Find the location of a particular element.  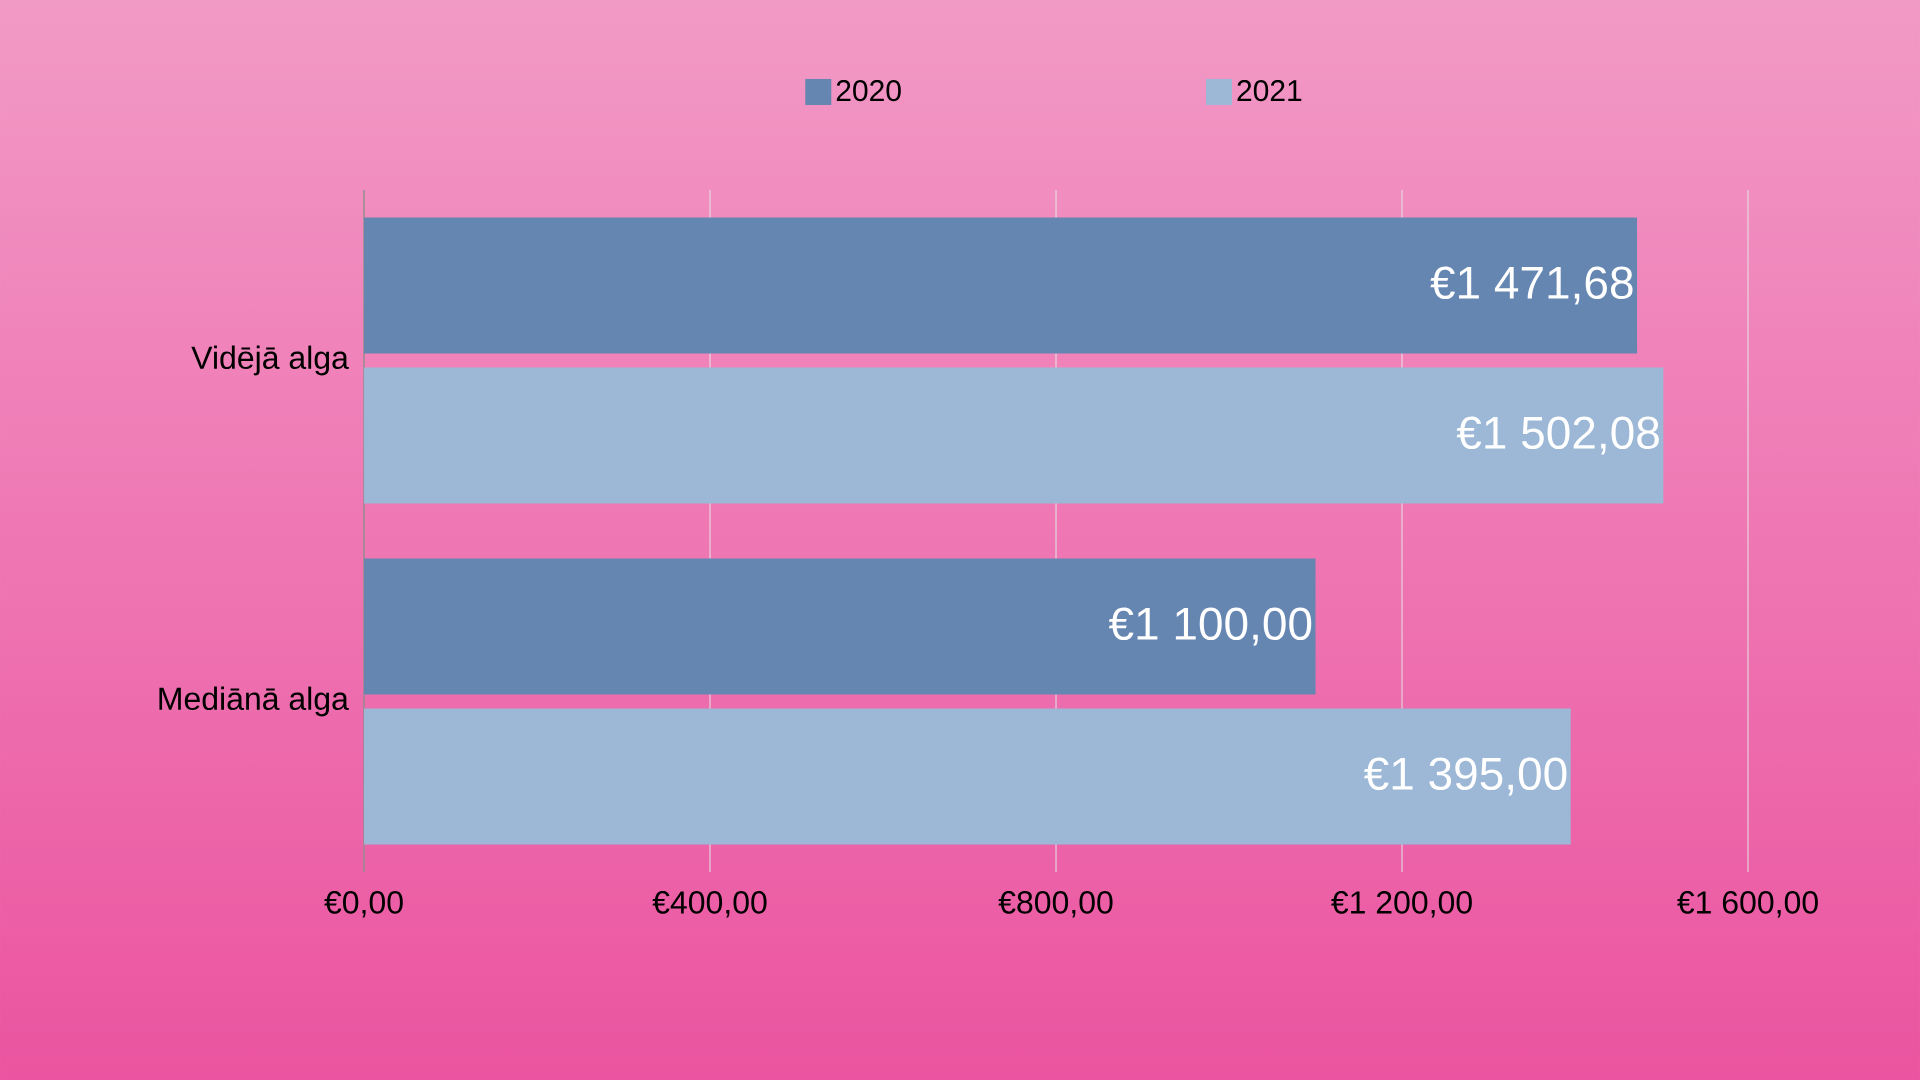

x-tick-label: €1 200,00 is located at coordinates (1401, 904).